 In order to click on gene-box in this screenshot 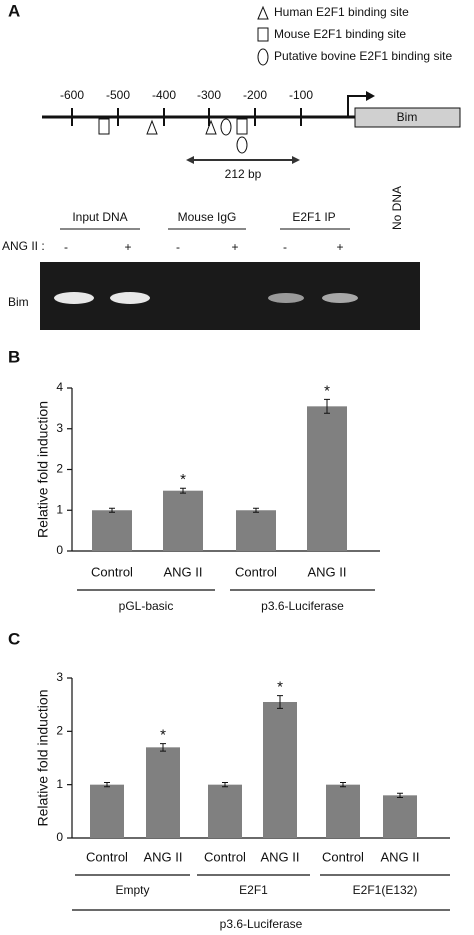, I will do `click(407, 117)`.